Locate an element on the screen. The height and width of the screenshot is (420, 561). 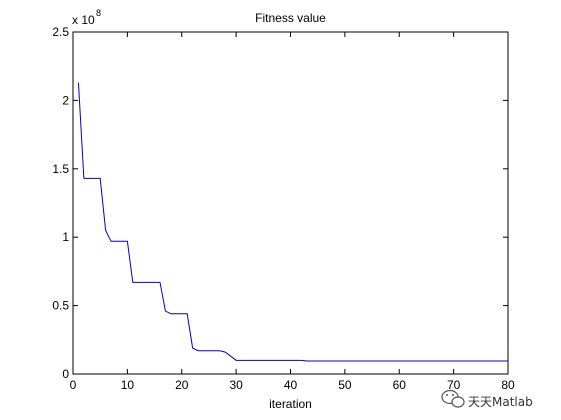
y-multiplier-base: x 10 is located at coordinates (83, 20).